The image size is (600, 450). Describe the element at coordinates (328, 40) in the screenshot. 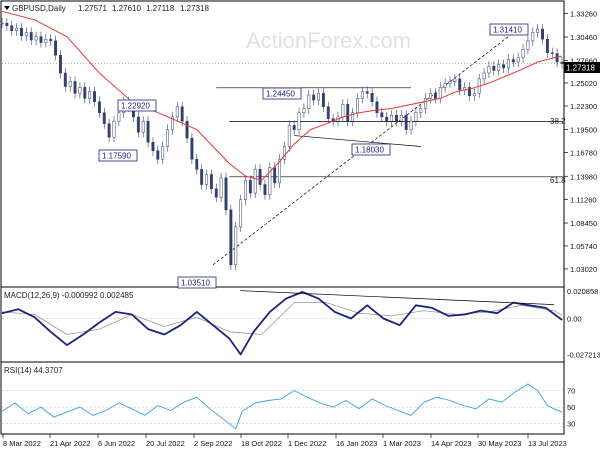

I see `watermark: ActionForex.com` at that location.